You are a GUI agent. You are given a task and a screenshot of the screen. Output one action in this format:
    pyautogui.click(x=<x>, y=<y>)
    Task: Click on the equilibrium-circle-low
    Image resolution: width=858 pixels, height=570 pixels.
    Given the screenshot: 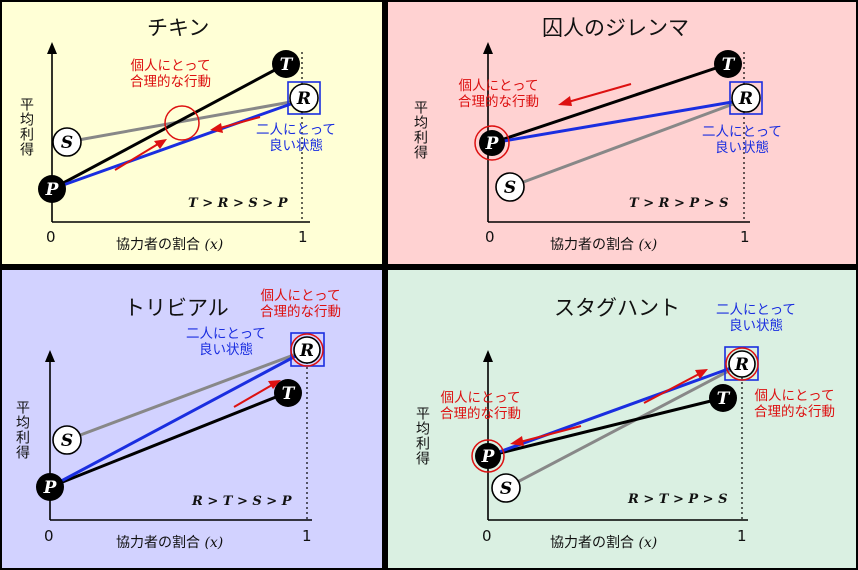 What is the action you would take?
    pyautogui.click(x=488, y=456)
    